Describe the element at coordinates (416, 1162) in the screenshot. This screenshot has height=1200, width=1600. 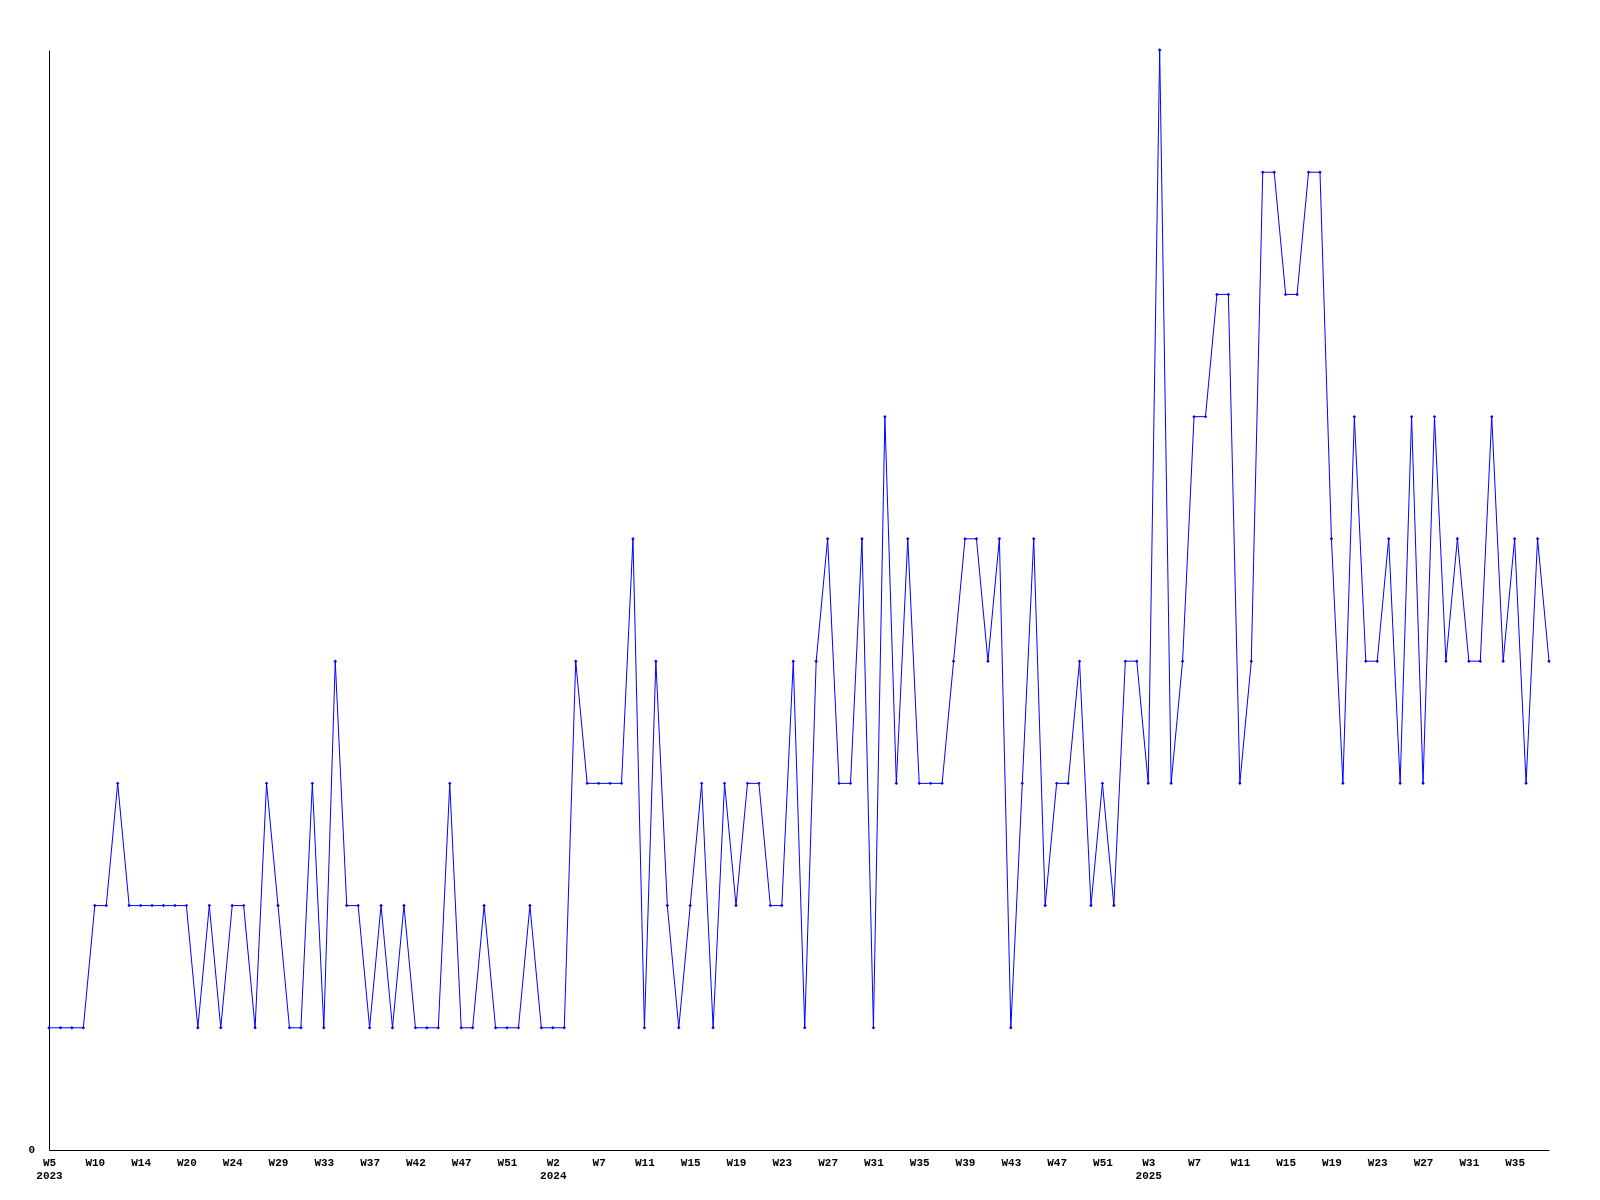
I see `x-tick-label: W42` at that location.